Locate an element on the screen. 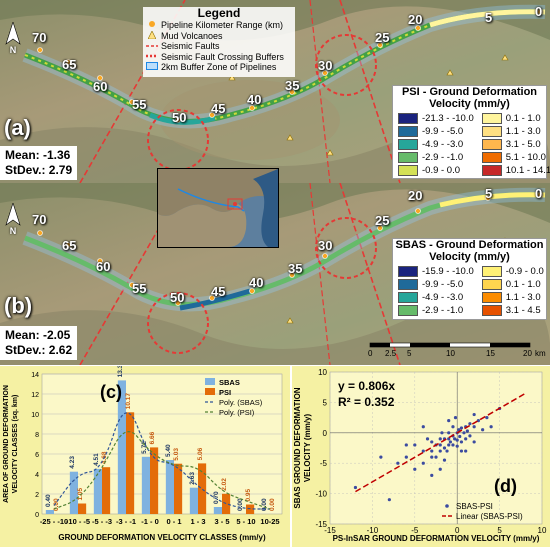 Image resolution: width=550 pixels, height=552 pixels. y-tick-label: -5 is located at coordinates (324, 463).